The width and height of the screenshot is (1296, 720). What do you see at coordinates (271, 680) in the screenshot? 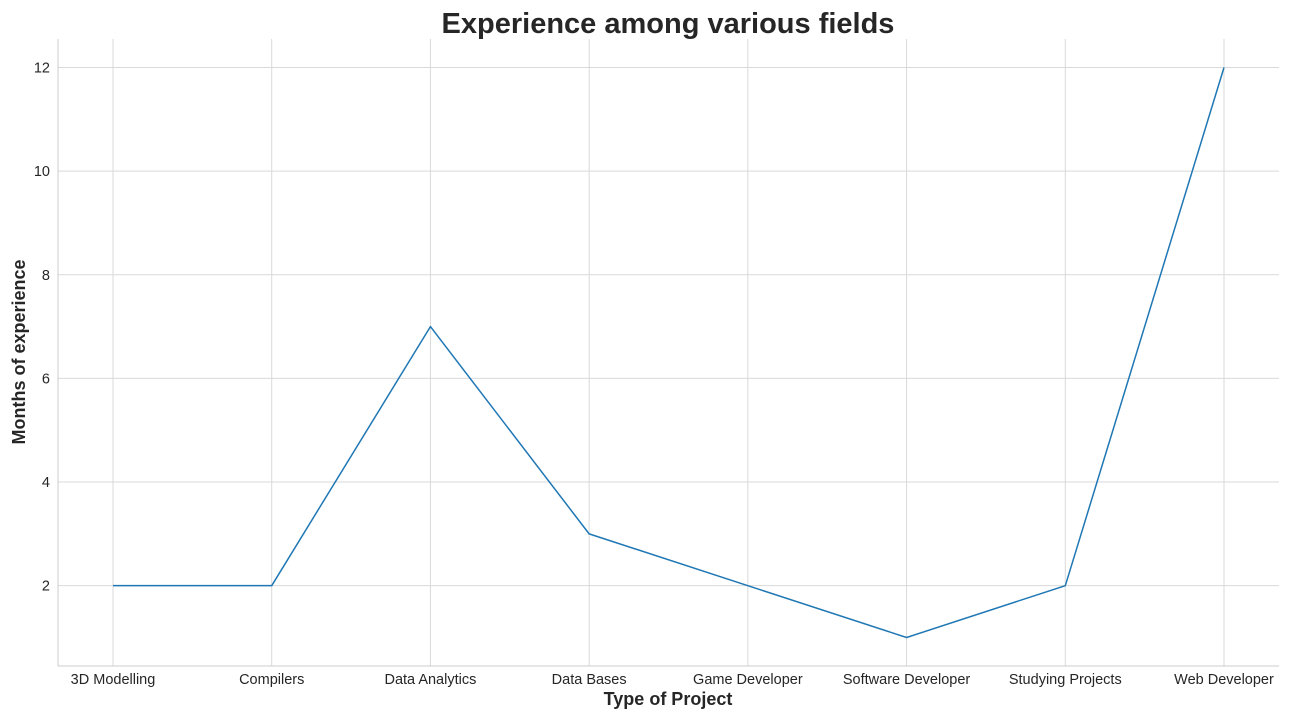
I see `x-tick-label: Compilers` at bounding box center [271, 680].